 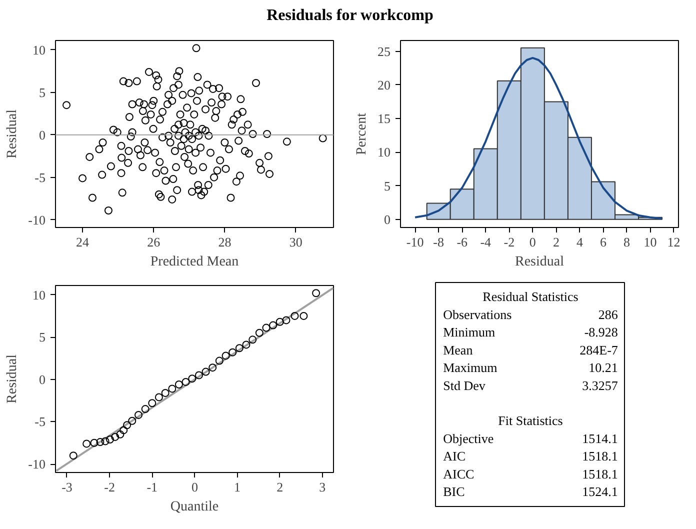 I want to click on x-tick-label: -3, so click(x=67, y=487).